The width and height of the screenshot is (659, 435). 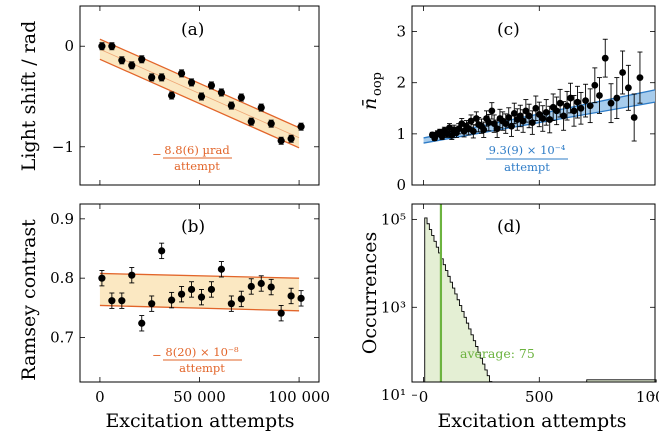 What do you see at coordinates (157, 154) in the screenshot?
I see `panel-a-ann-prefix: −` at bounding box center [157, 154].